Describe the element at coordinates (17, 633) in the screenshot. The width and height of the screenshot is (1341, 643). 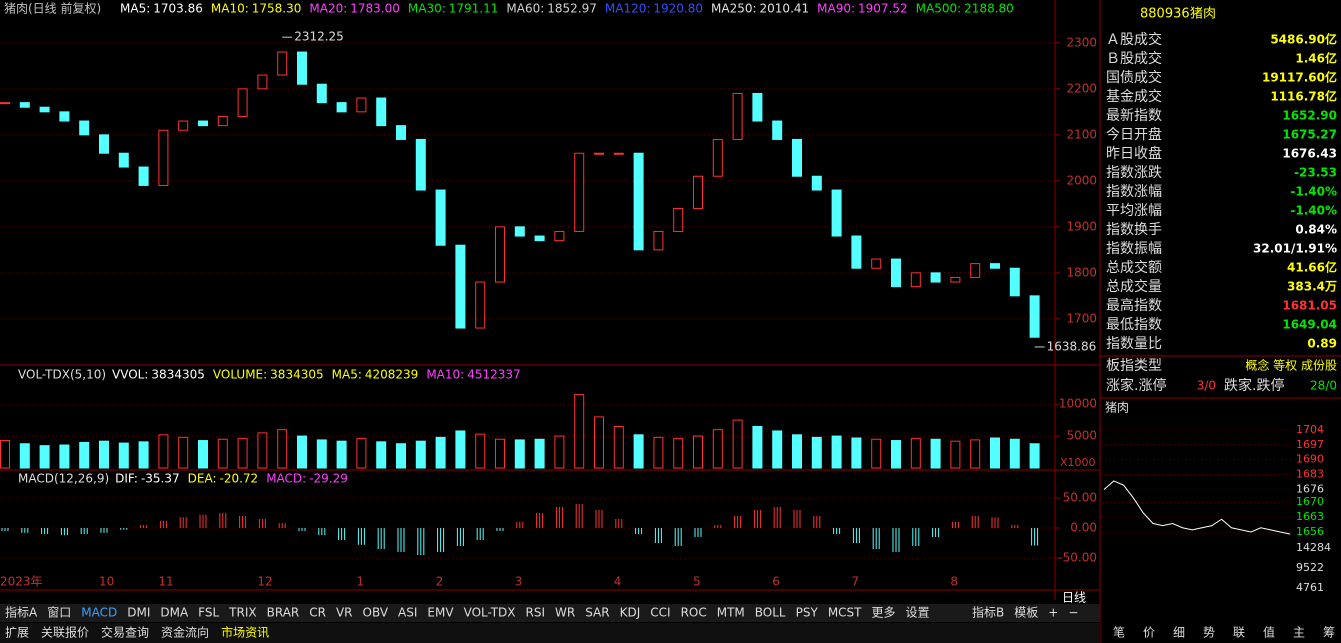
I see `toolbar-tab: 扩展` at that location.